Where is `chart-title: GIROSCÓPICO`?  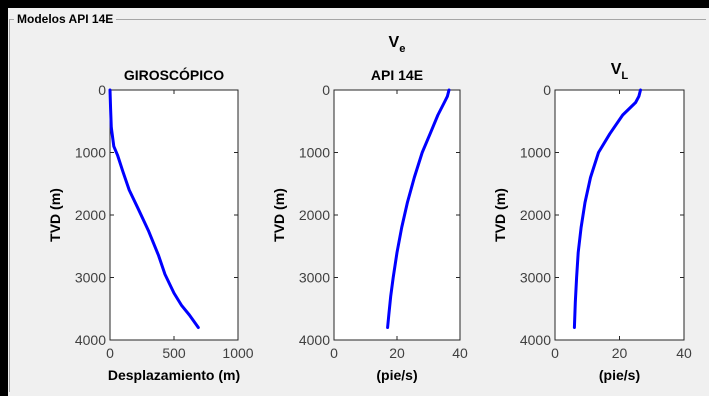
chart-title: GIROSCÓPICO is located at coordinates (174, 74).